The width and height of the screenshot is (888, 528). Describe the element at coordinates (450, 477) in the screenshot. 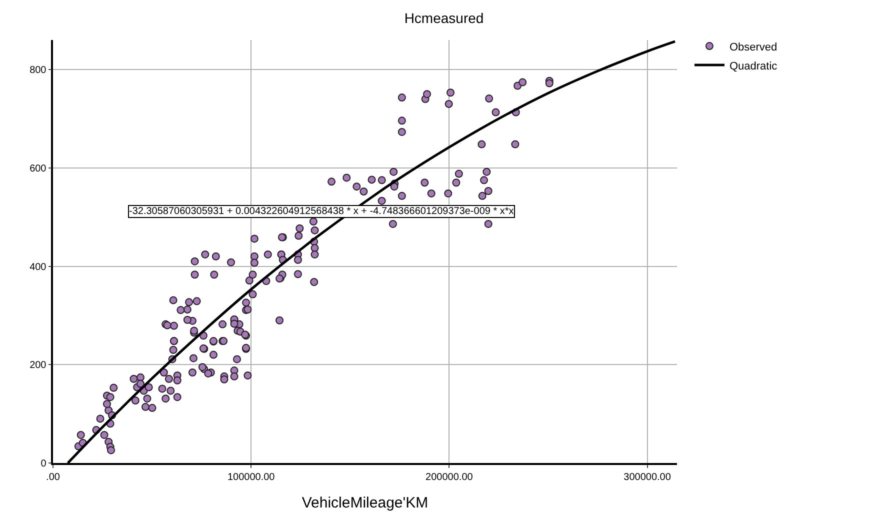

I see `x-tick-label: 200000.00` at that location.